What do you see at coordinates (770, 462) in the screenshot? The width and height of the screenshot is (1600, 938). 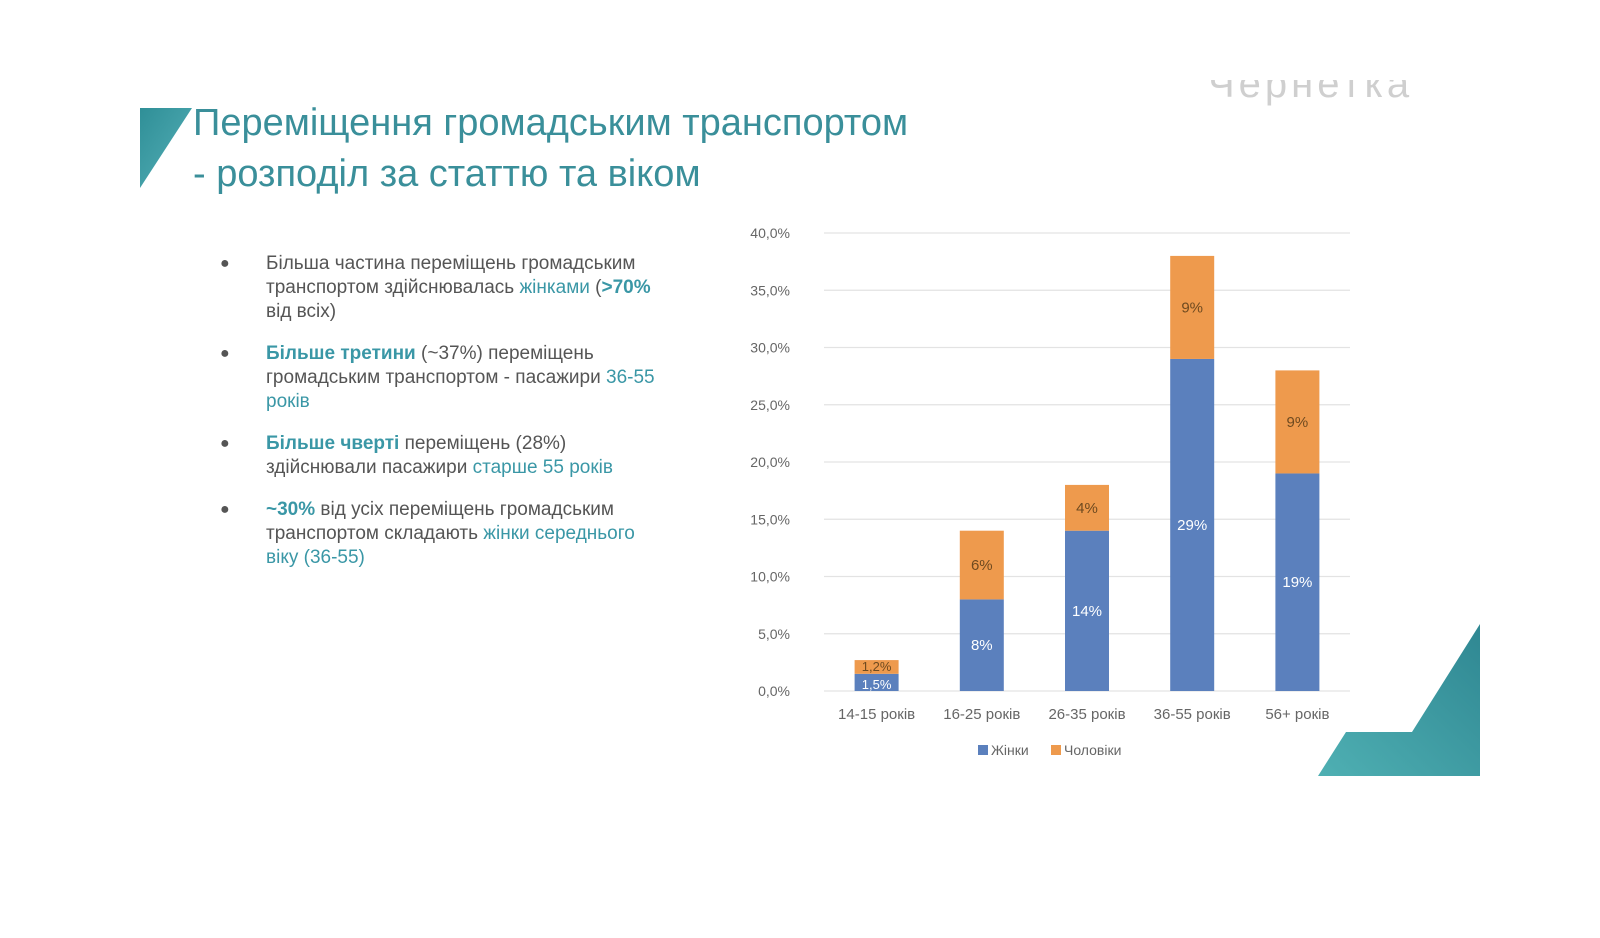 I see `y-tick-label: 20,0%` at bounding box center [770, 462].